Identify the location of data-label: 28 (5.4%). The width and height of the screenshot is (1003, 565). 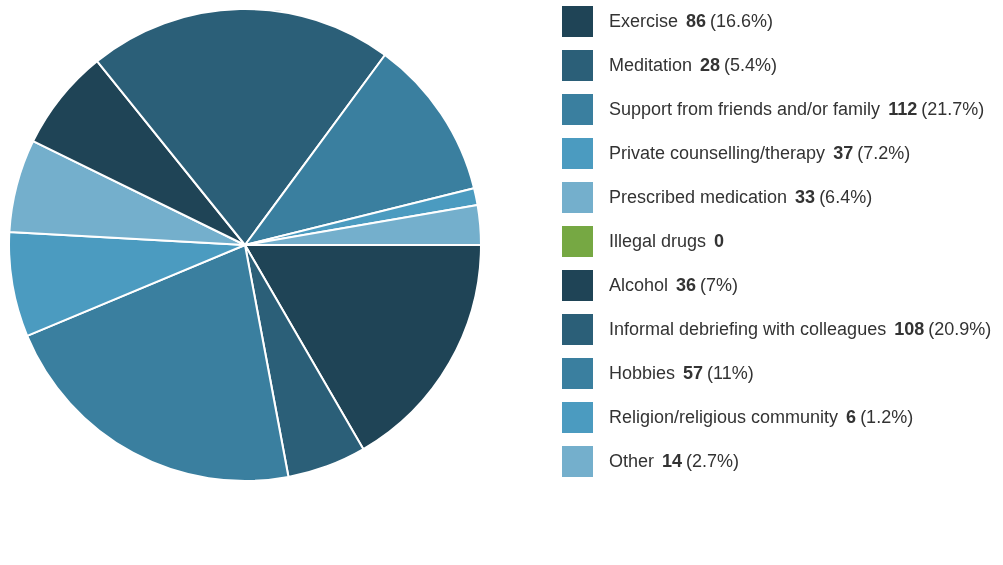
(739, 65).